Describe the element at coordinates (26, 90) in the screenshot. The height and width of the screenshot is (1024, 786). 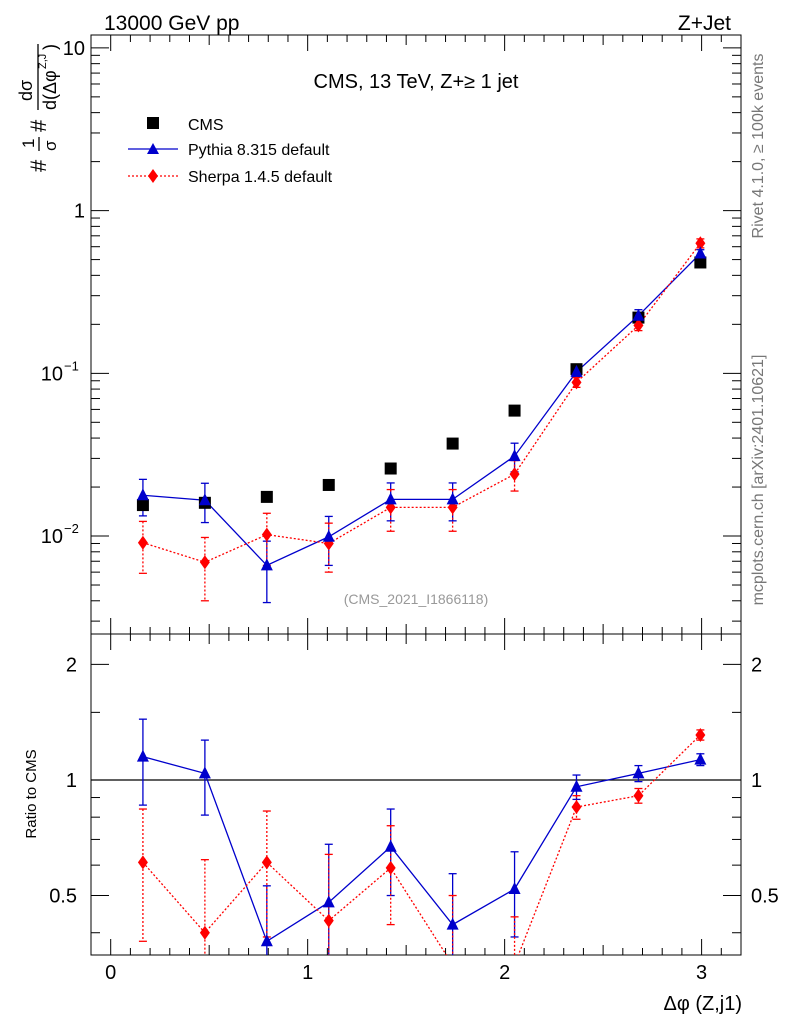
I see `ylabel-deriv-num: dσ` at that location.